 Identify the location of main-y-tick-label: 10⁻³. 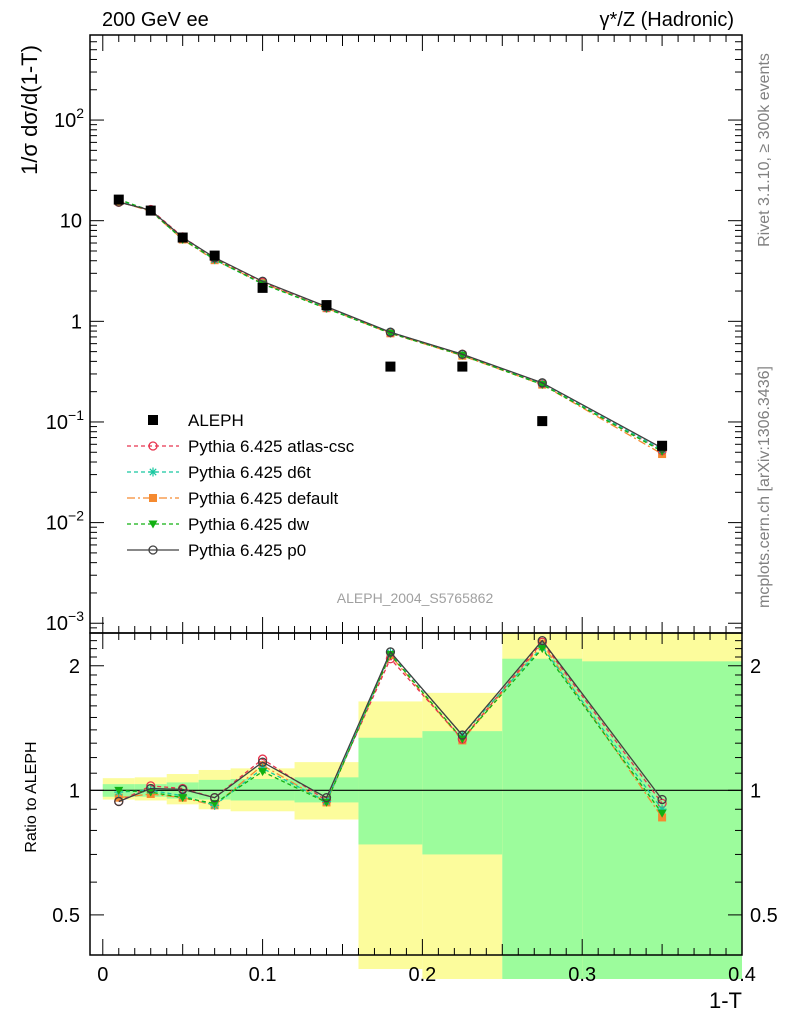
(65, 621).